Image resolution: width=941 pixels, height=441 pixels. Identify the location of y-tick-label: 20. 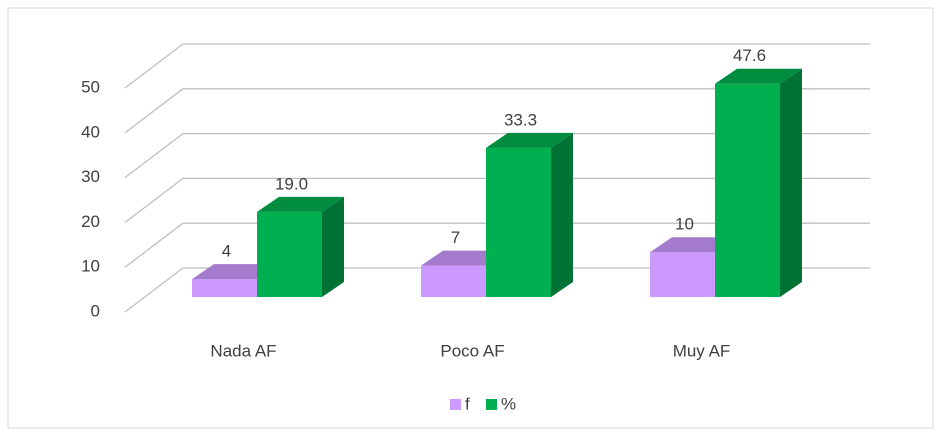
(90, 221).